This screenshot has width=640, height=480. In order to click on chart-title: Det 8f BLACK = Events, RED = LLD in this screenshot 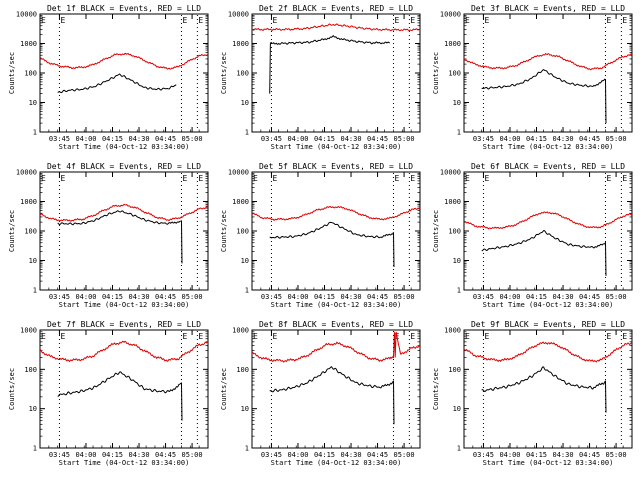, I will do `click(336, 324)`.